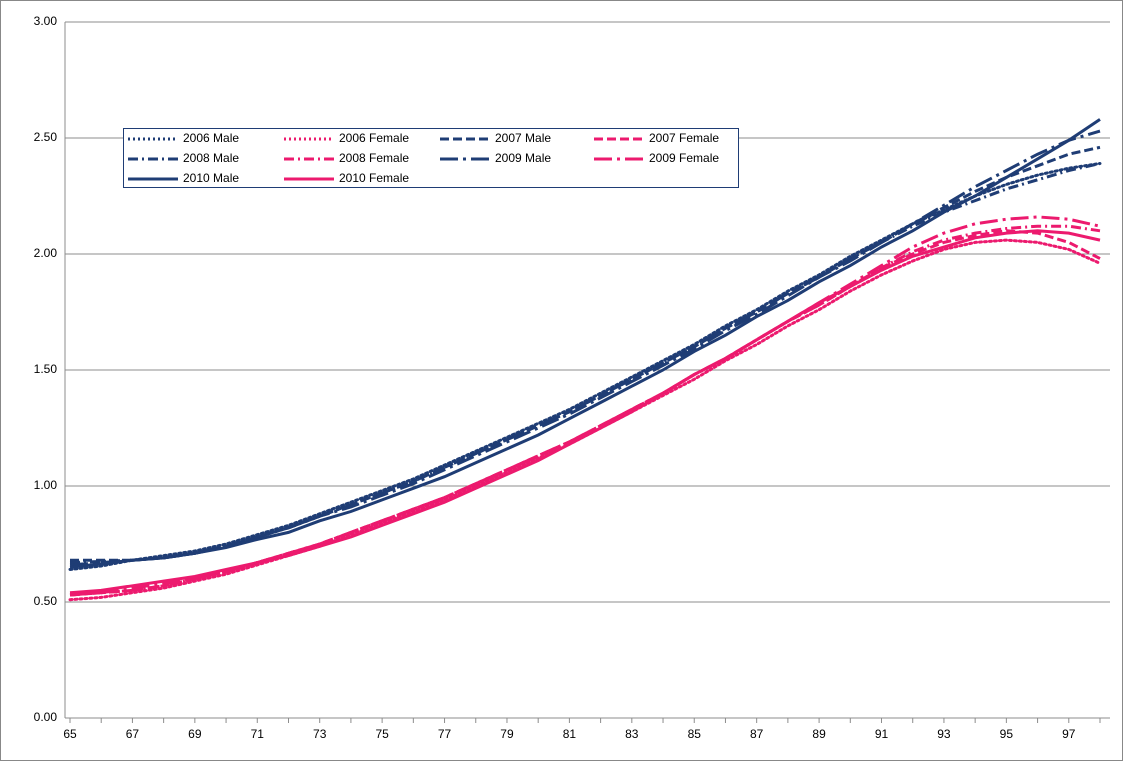 This screenshot has height=761, width=1123. What do you see at coordinates (46, 253) in the screenshot?
I see `y-tick-label: 2.00` at bounding box center [46, 253].